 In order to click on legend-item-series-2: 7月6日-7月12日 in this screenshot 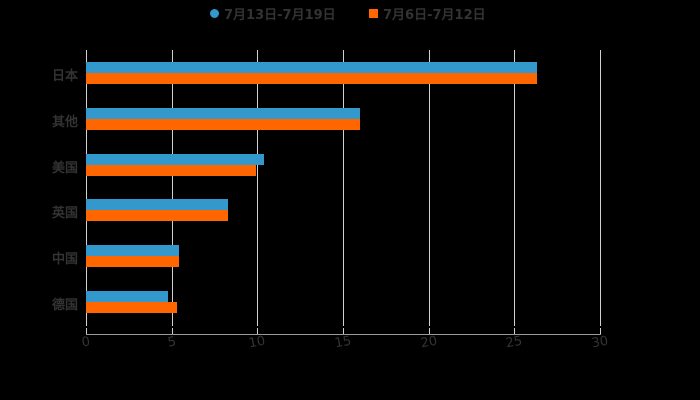, I will do `click(427, 13)`.